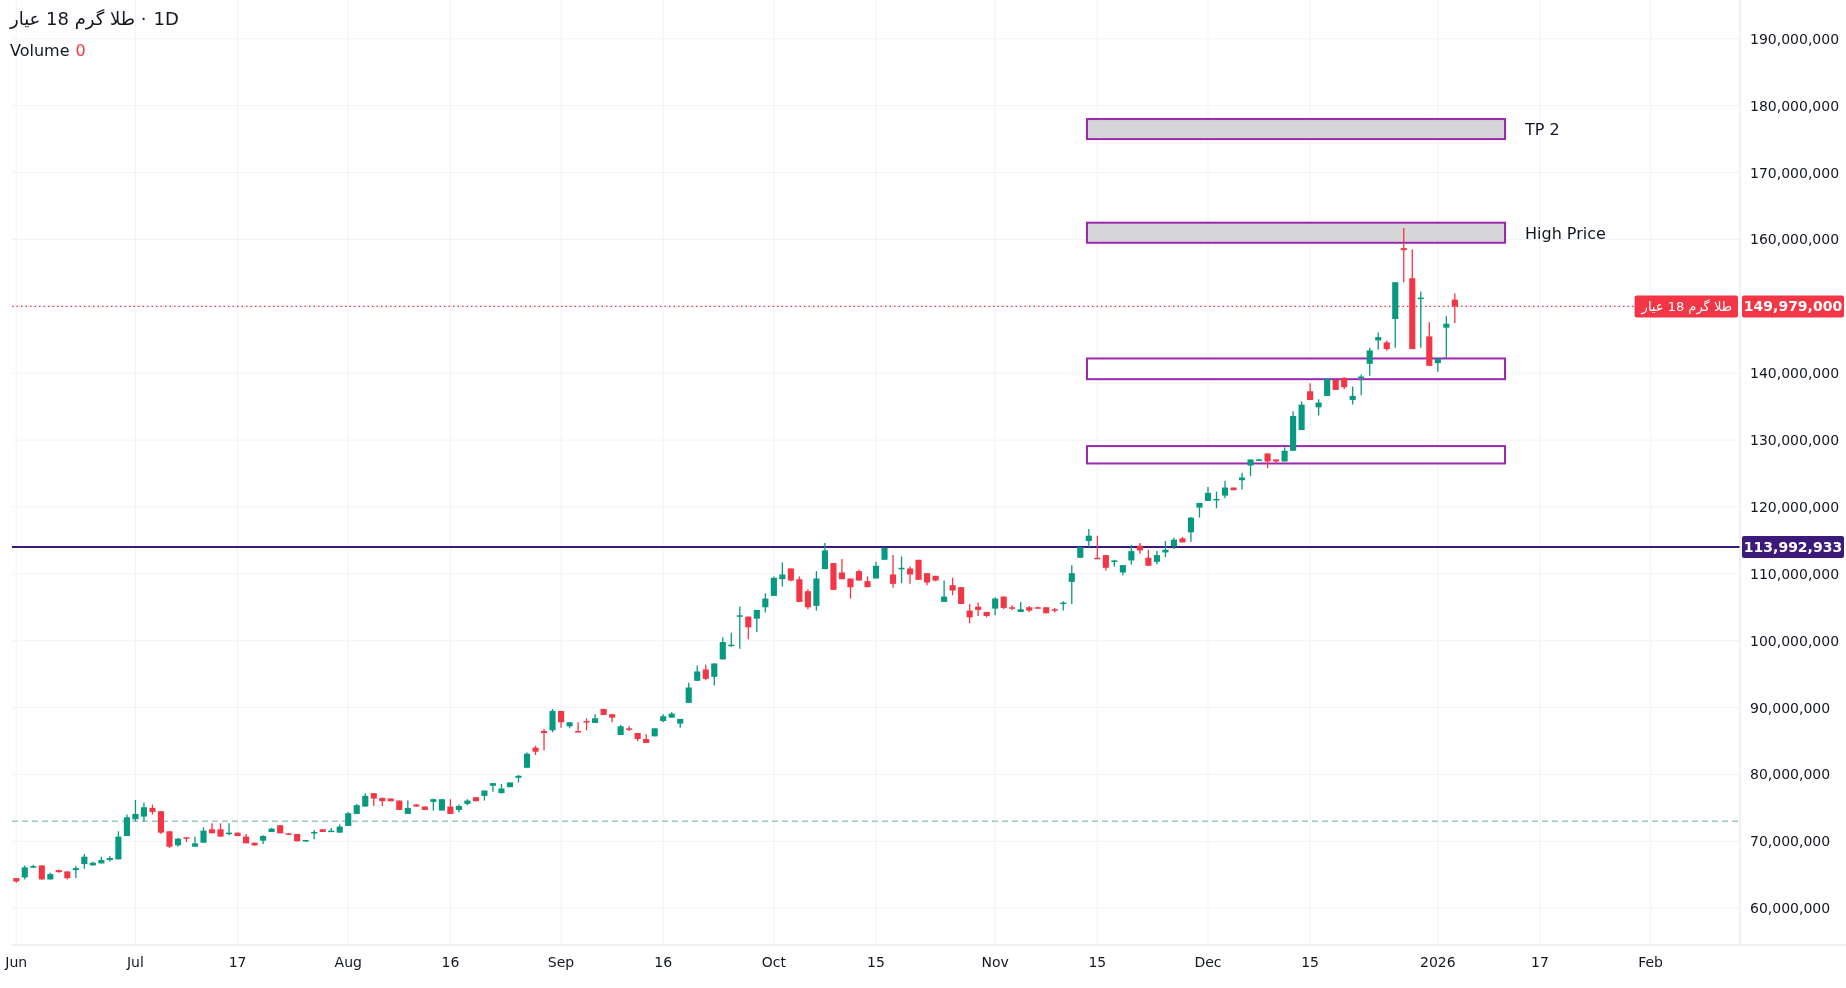 The height and width of the screenshot is (988, 1846). I want to click on y-tick-label: 170,000,000, so click(1795, 172).